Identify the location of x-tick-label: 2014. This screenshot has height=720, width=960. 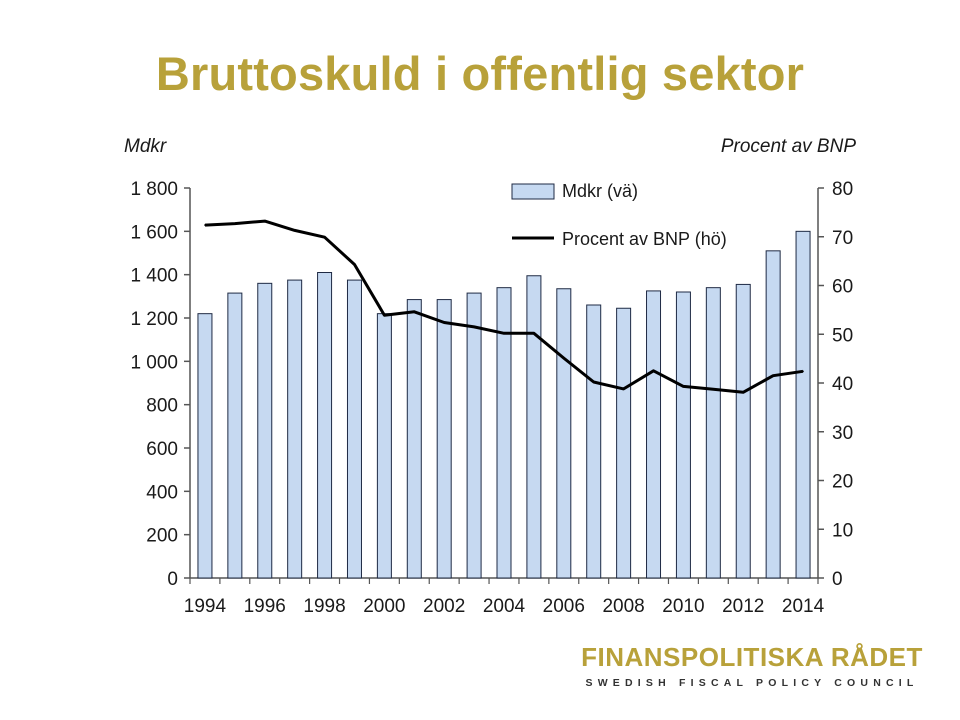
(803, 606).